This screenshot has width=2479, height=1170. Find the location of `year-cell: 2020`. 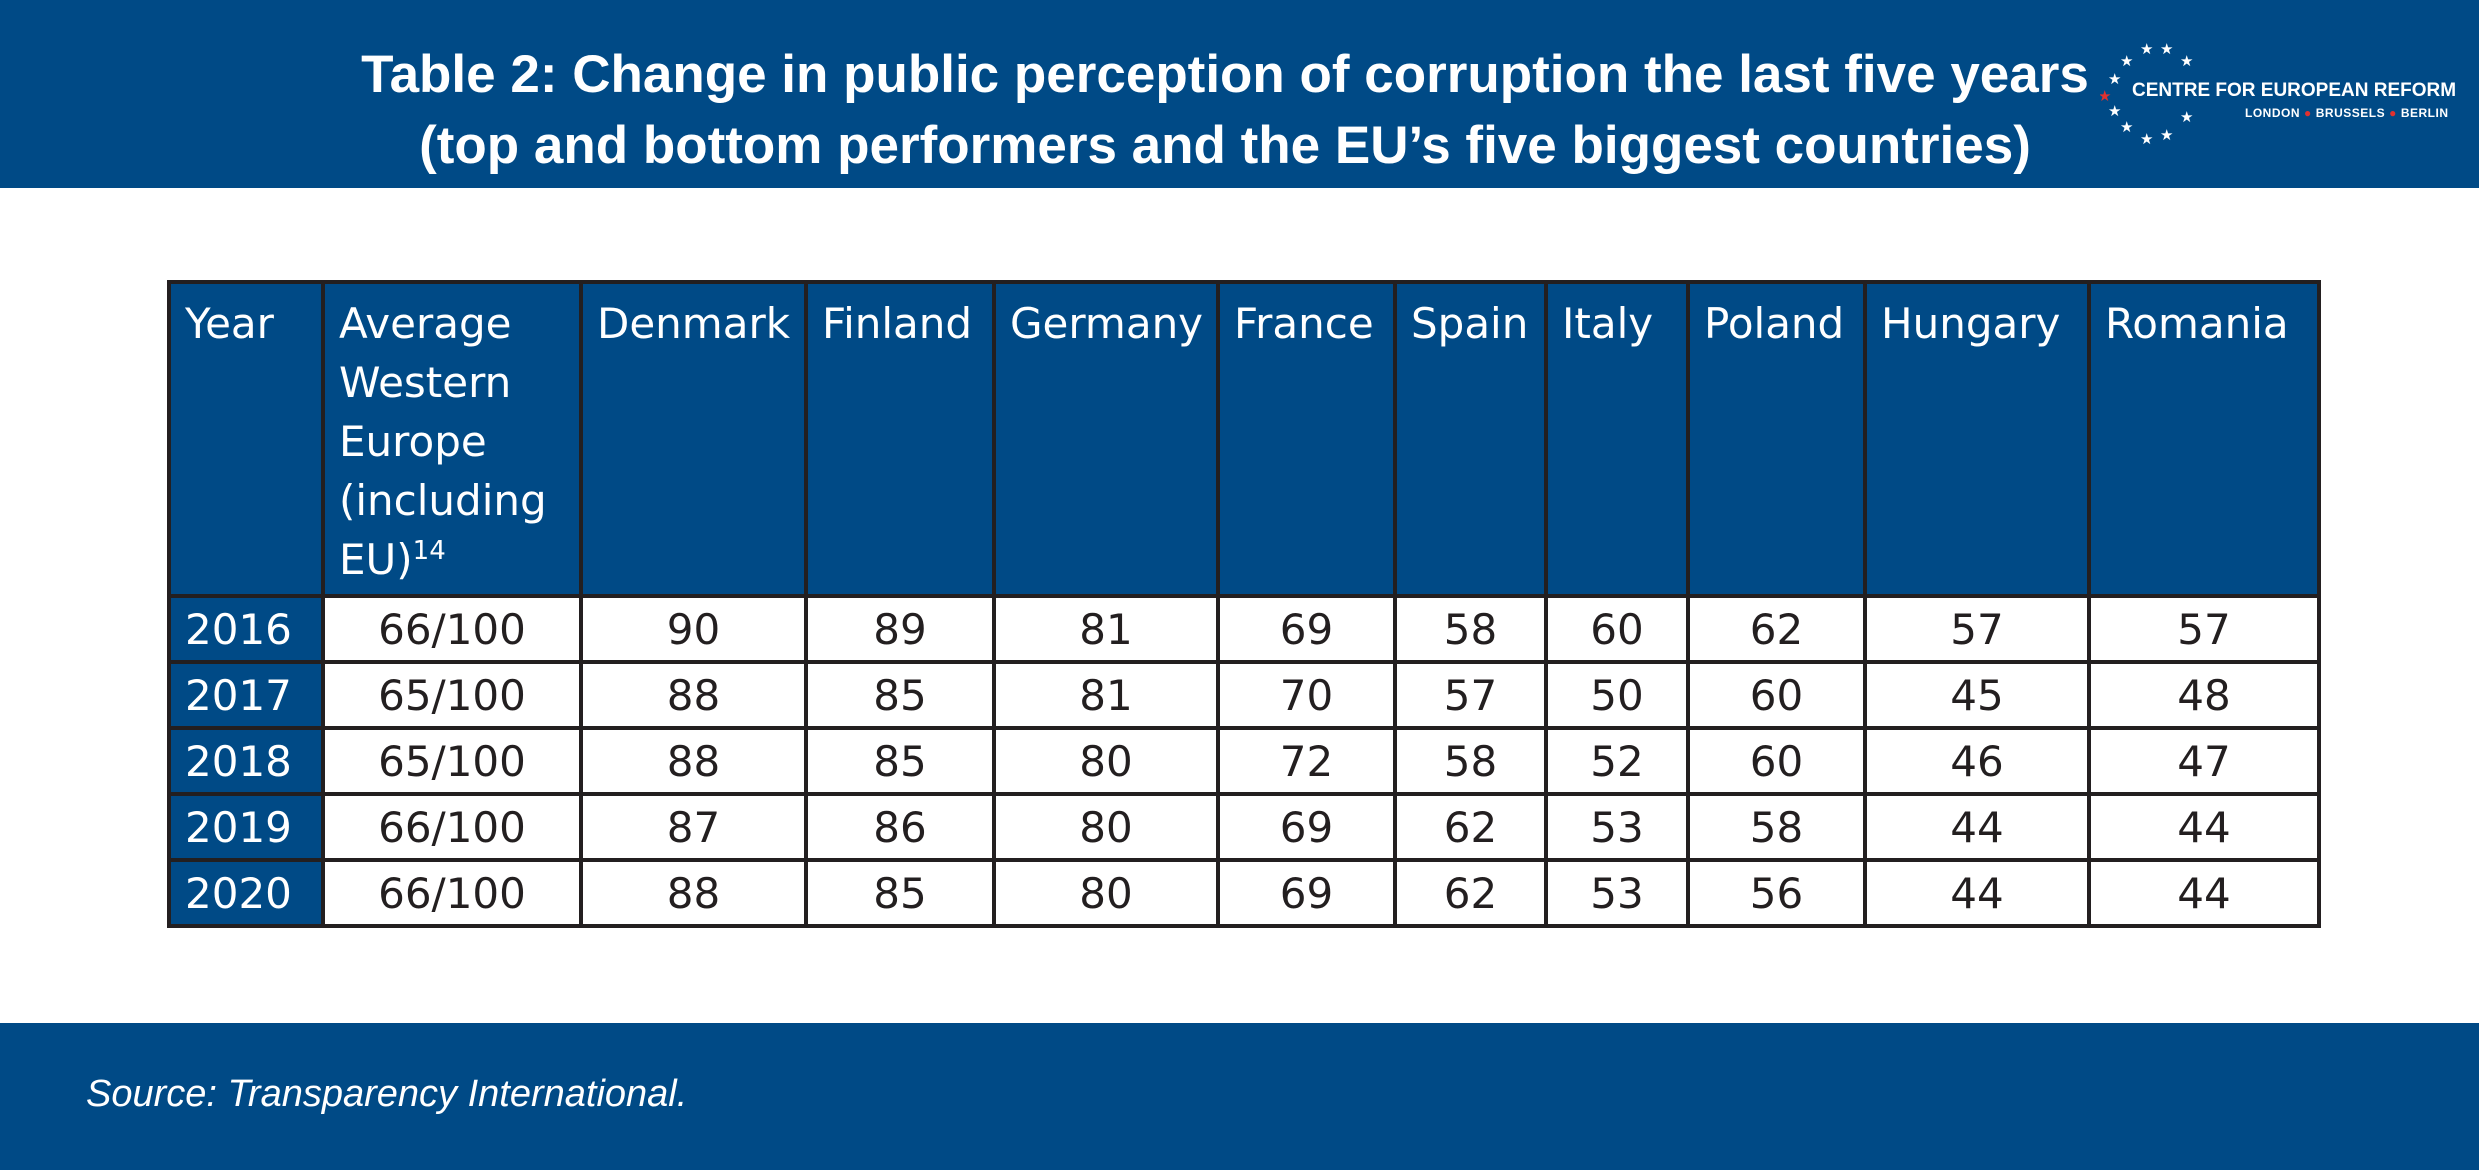

year-cell: 2020 is located at coordinates (246, 893).